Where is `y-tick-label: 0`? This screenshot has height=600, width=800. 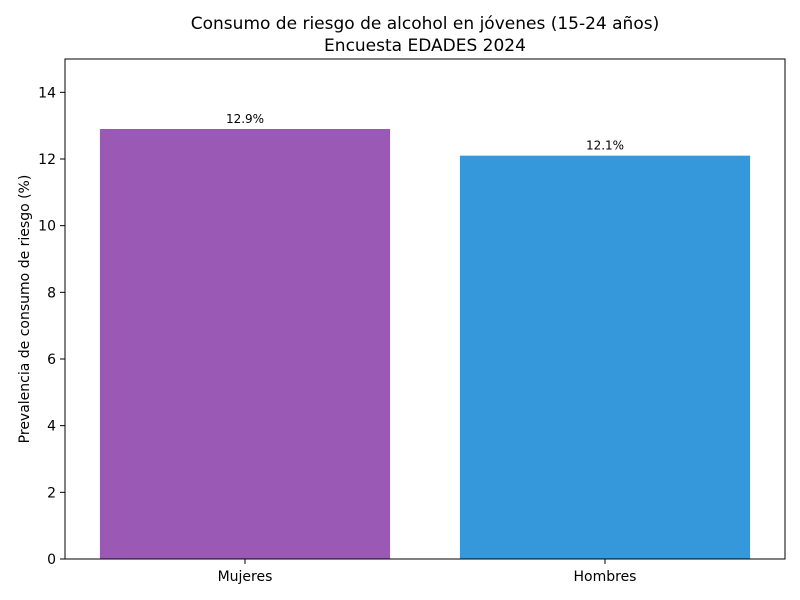
y-tick-label: 0 is located at coordinates (51, 560).